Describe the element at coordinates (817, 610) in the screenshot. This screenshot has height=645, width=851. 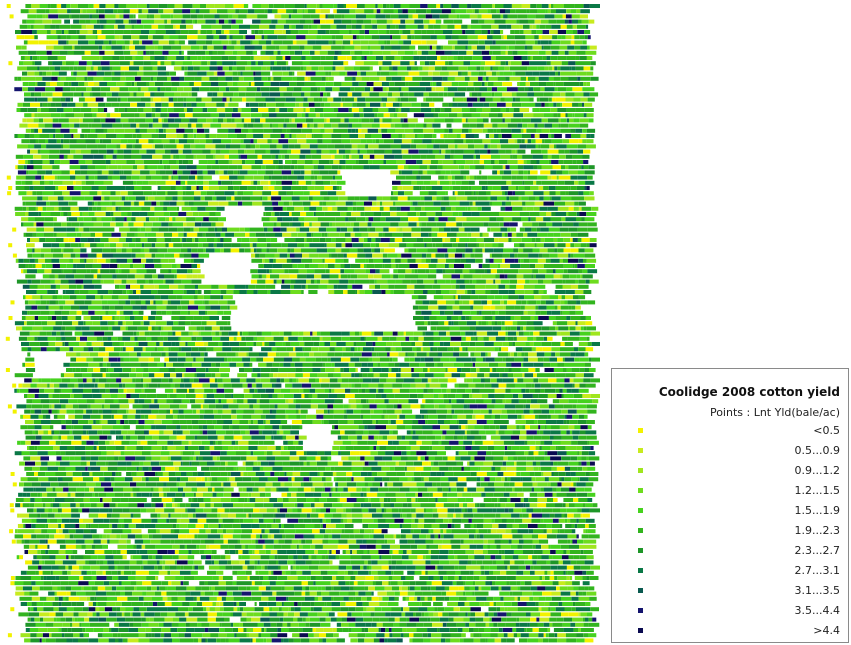
I see `legend-class-label: 3.5...4.4` at that location.